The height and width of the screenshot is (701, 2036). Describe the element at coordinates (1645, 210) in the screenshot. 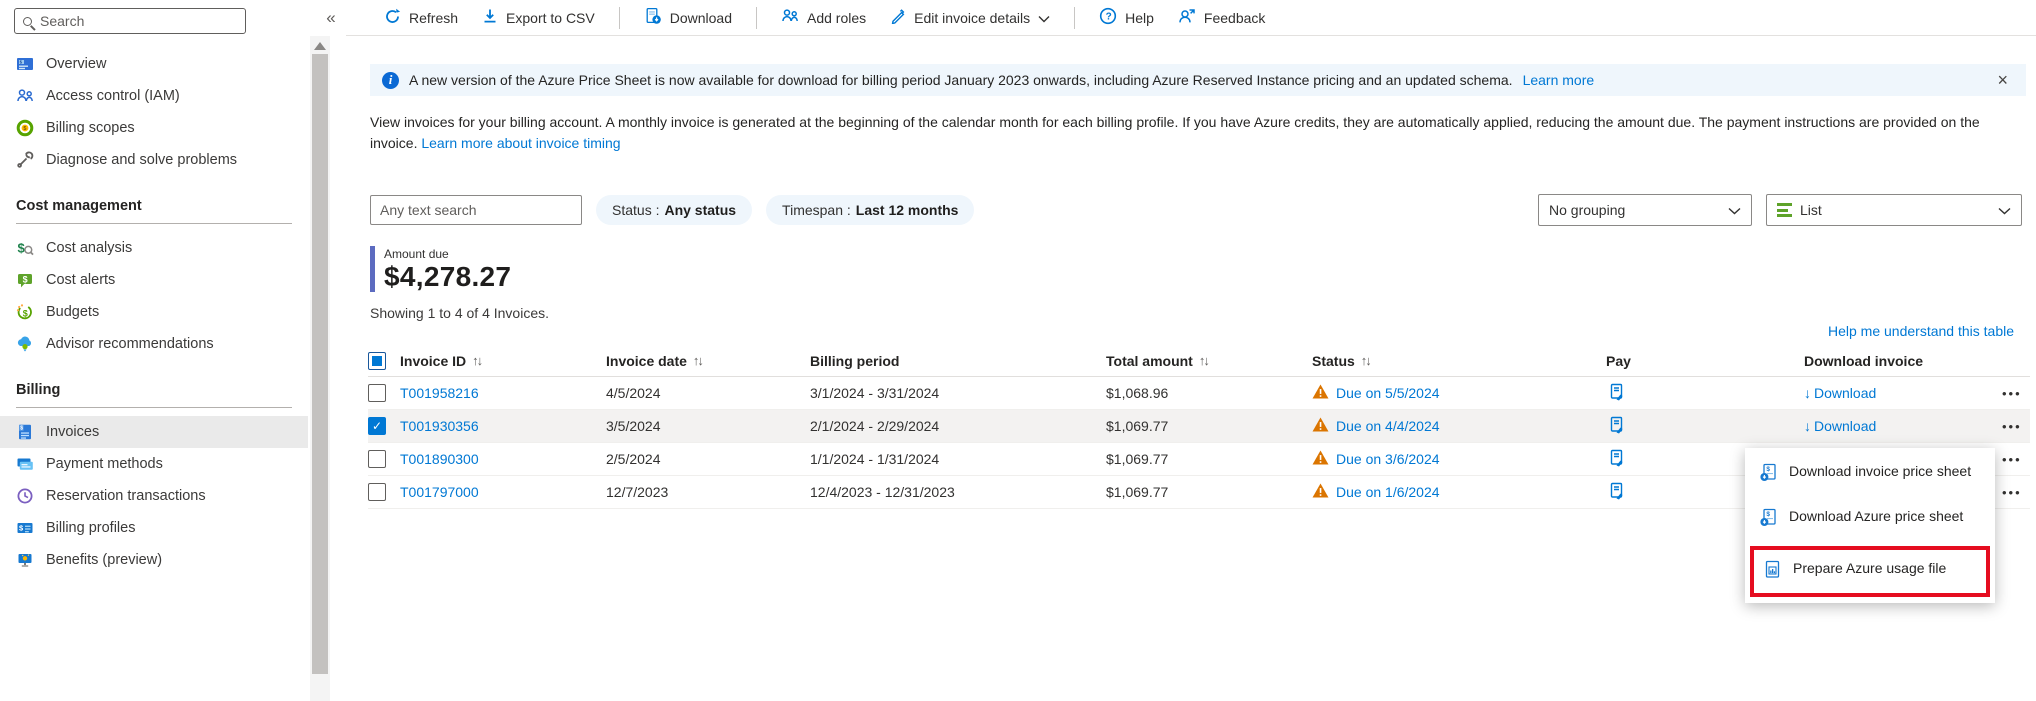

I see `grouping-dropdown: No grouping` at that location.